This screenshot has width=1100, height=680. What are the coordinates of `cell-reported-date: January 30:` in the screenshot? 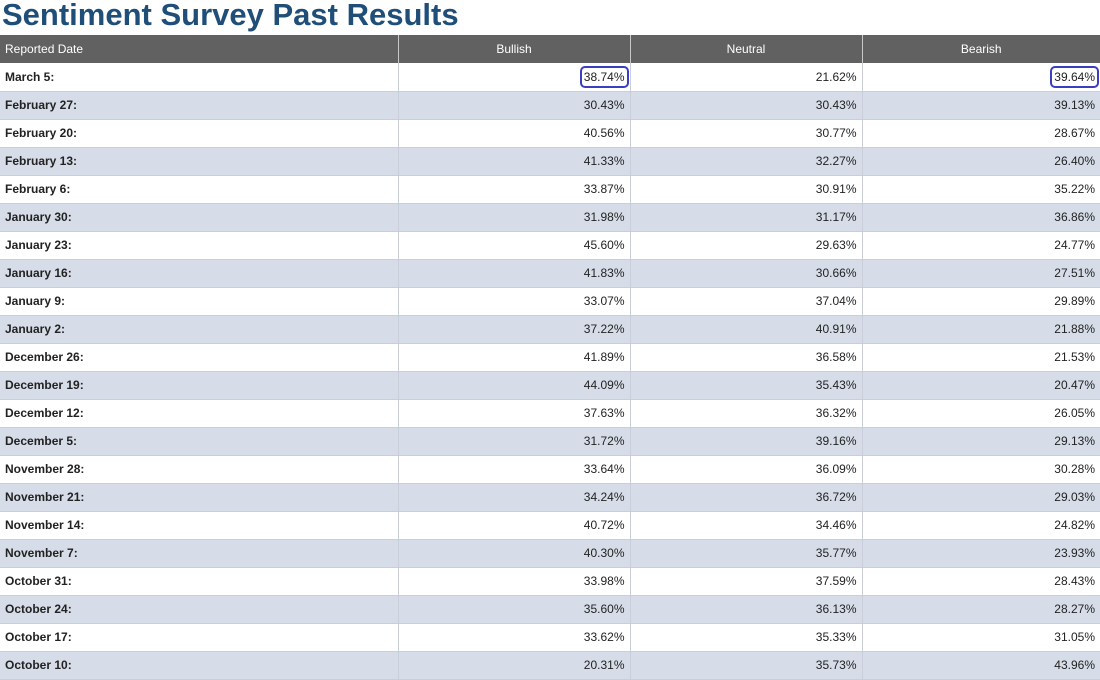 It's located at (199, 217).